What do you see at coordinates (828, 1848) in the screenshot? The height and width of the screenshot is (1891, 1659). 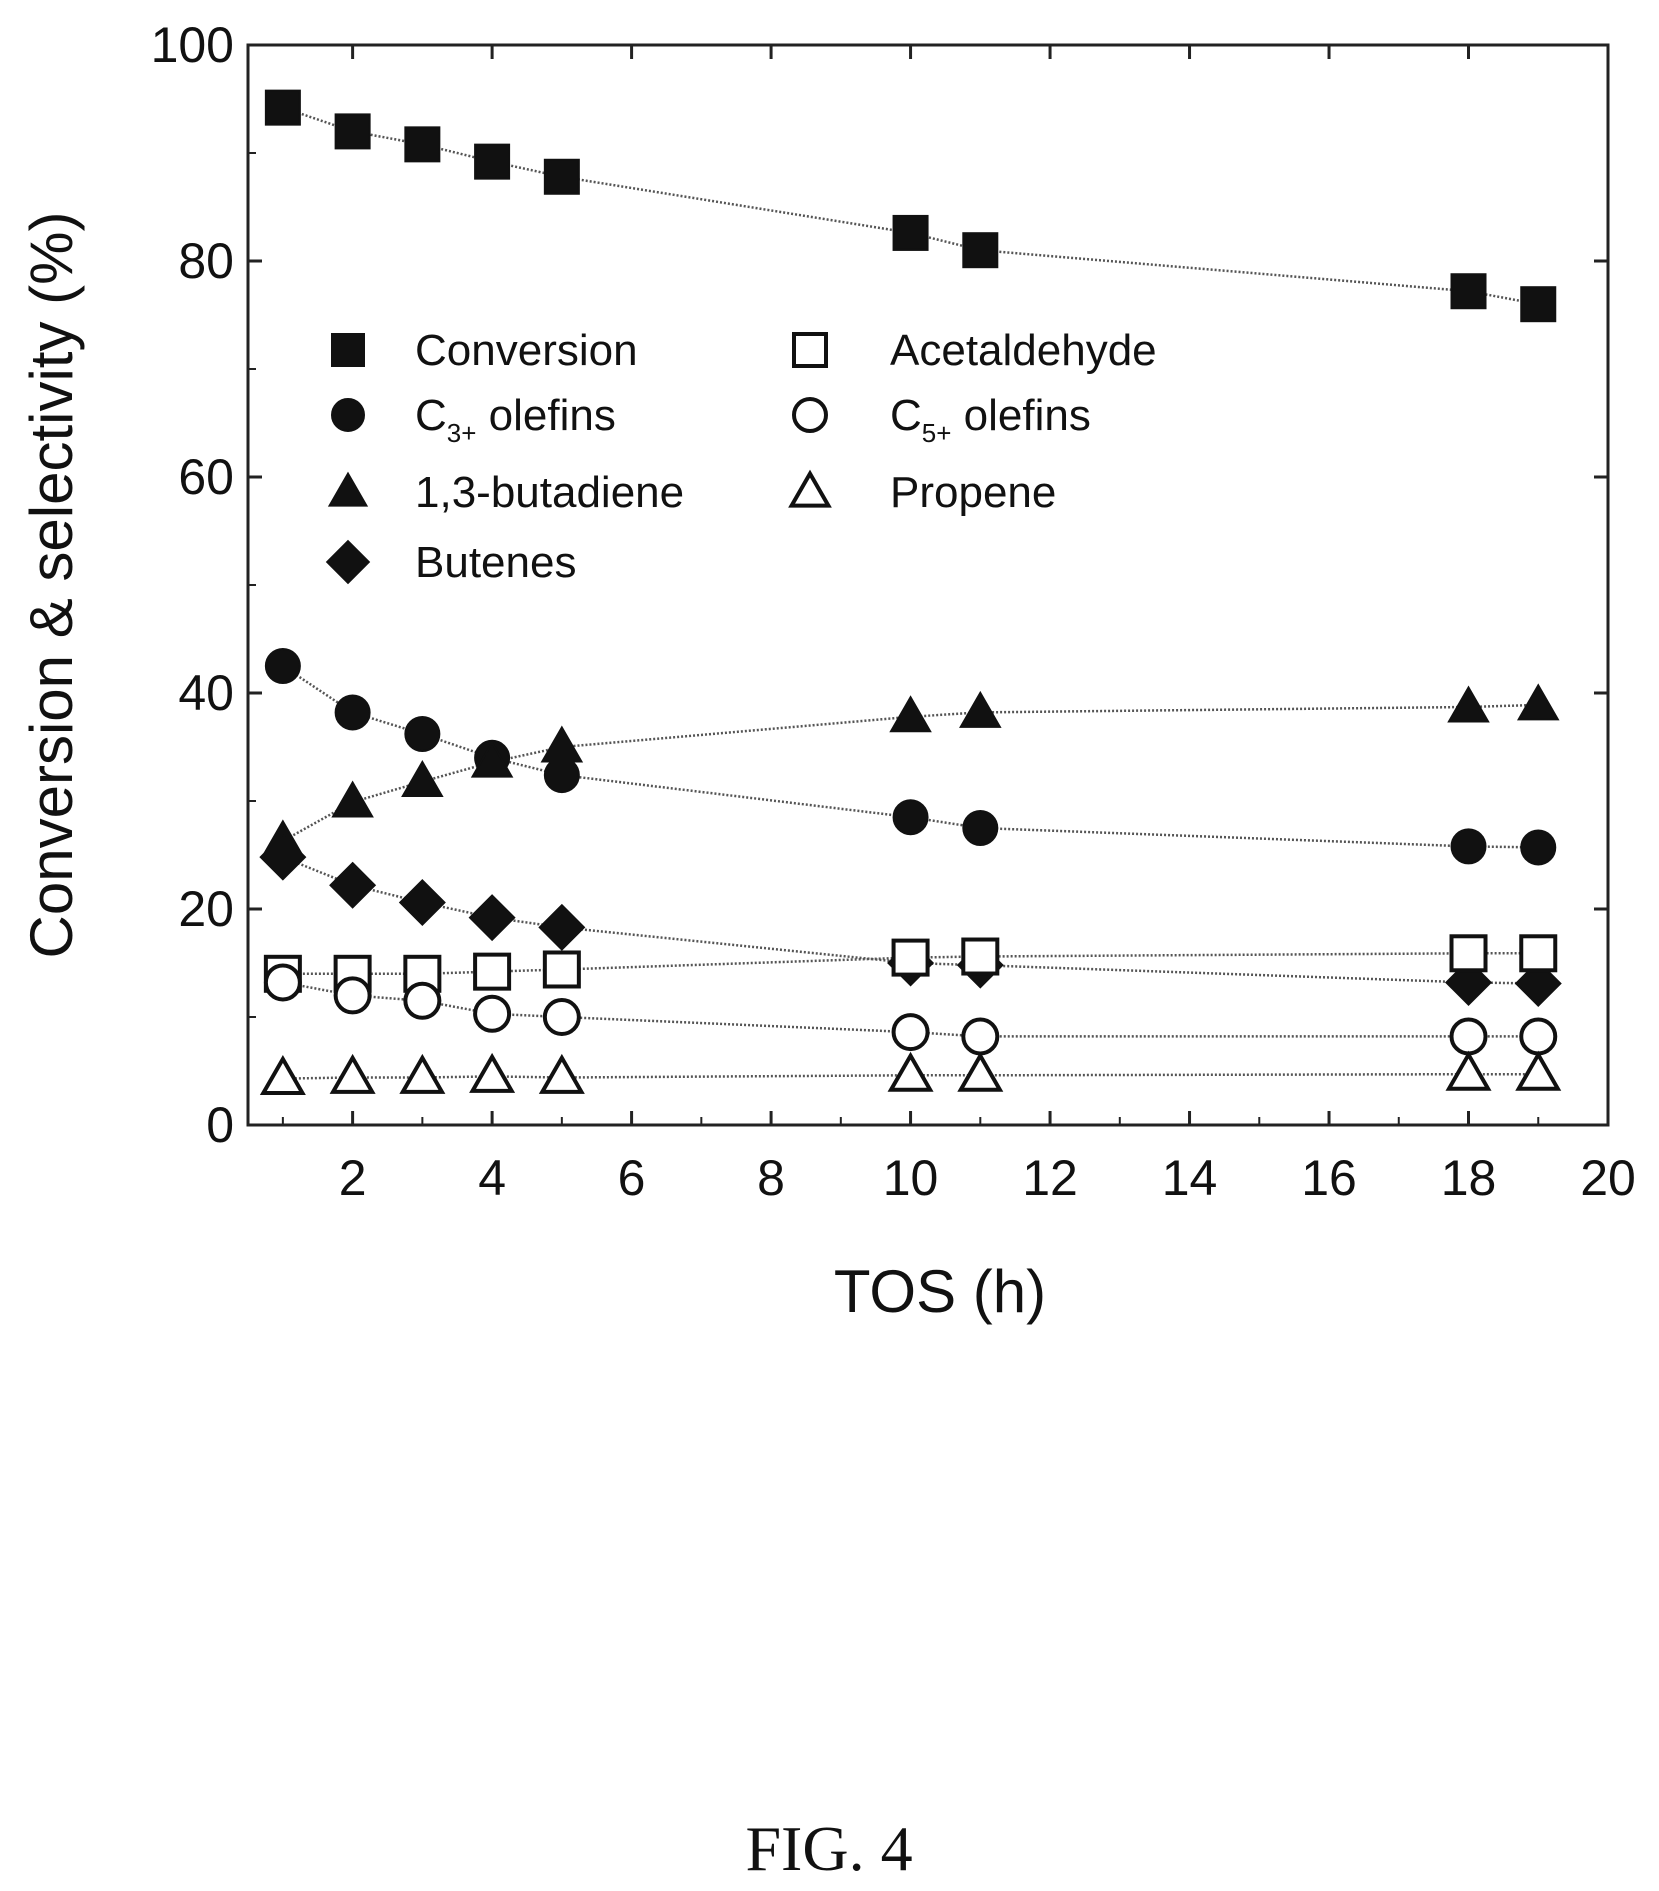 I see `figure-caption: FIG. 4` at bounding box center [828, 1848].